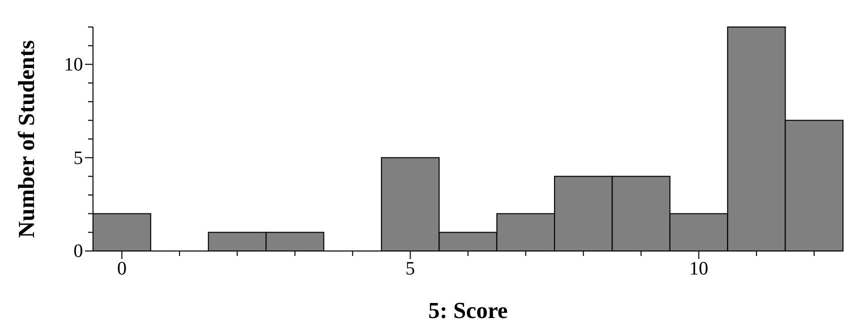 Image resolution: width=854 pixels, height=336 pixels. Describe the element at coordinates (468, 310) in the screenshot. I see `x-axis-title: 5: Score` at that location.